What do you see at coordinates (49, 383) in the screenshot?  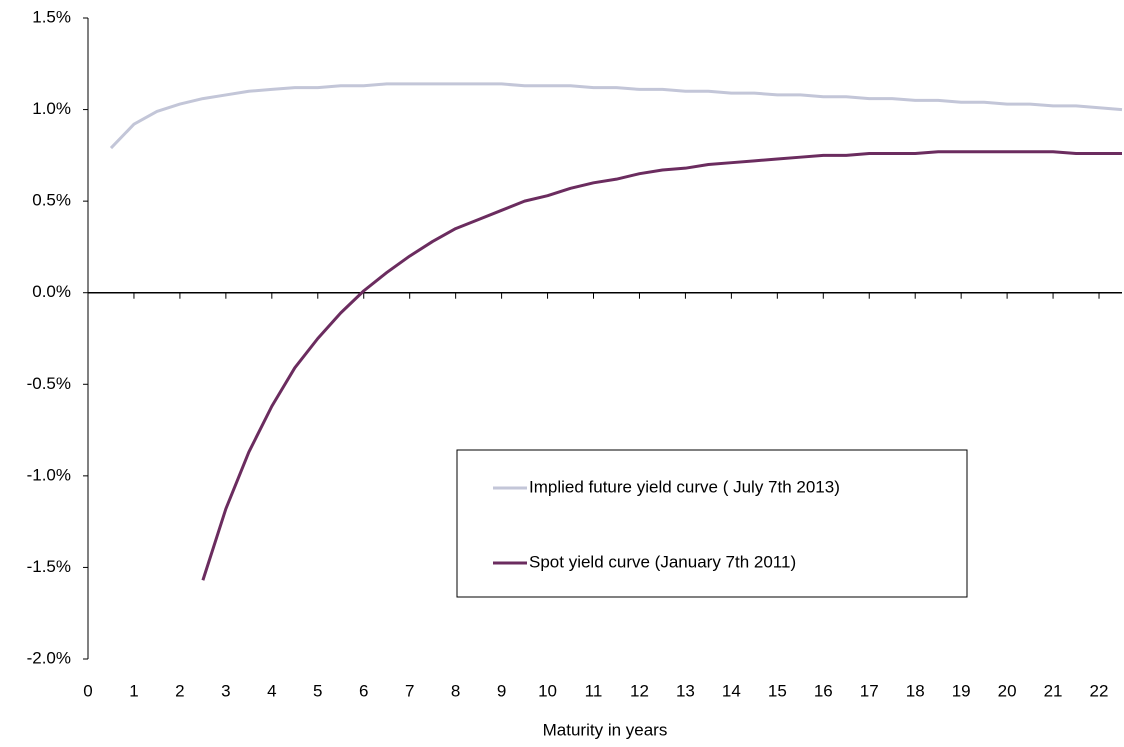 I see `y-tick-label: -0.5%` at bounding box center [49, 383].